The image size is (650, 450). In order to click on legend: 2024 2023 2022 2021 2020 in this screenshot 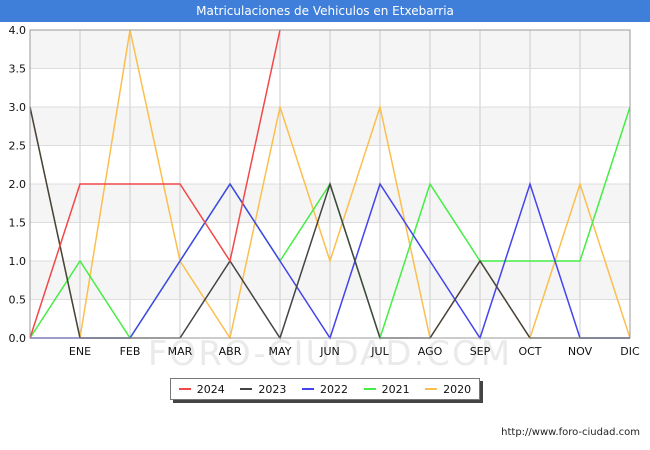, I will do `click(325, 389)`.